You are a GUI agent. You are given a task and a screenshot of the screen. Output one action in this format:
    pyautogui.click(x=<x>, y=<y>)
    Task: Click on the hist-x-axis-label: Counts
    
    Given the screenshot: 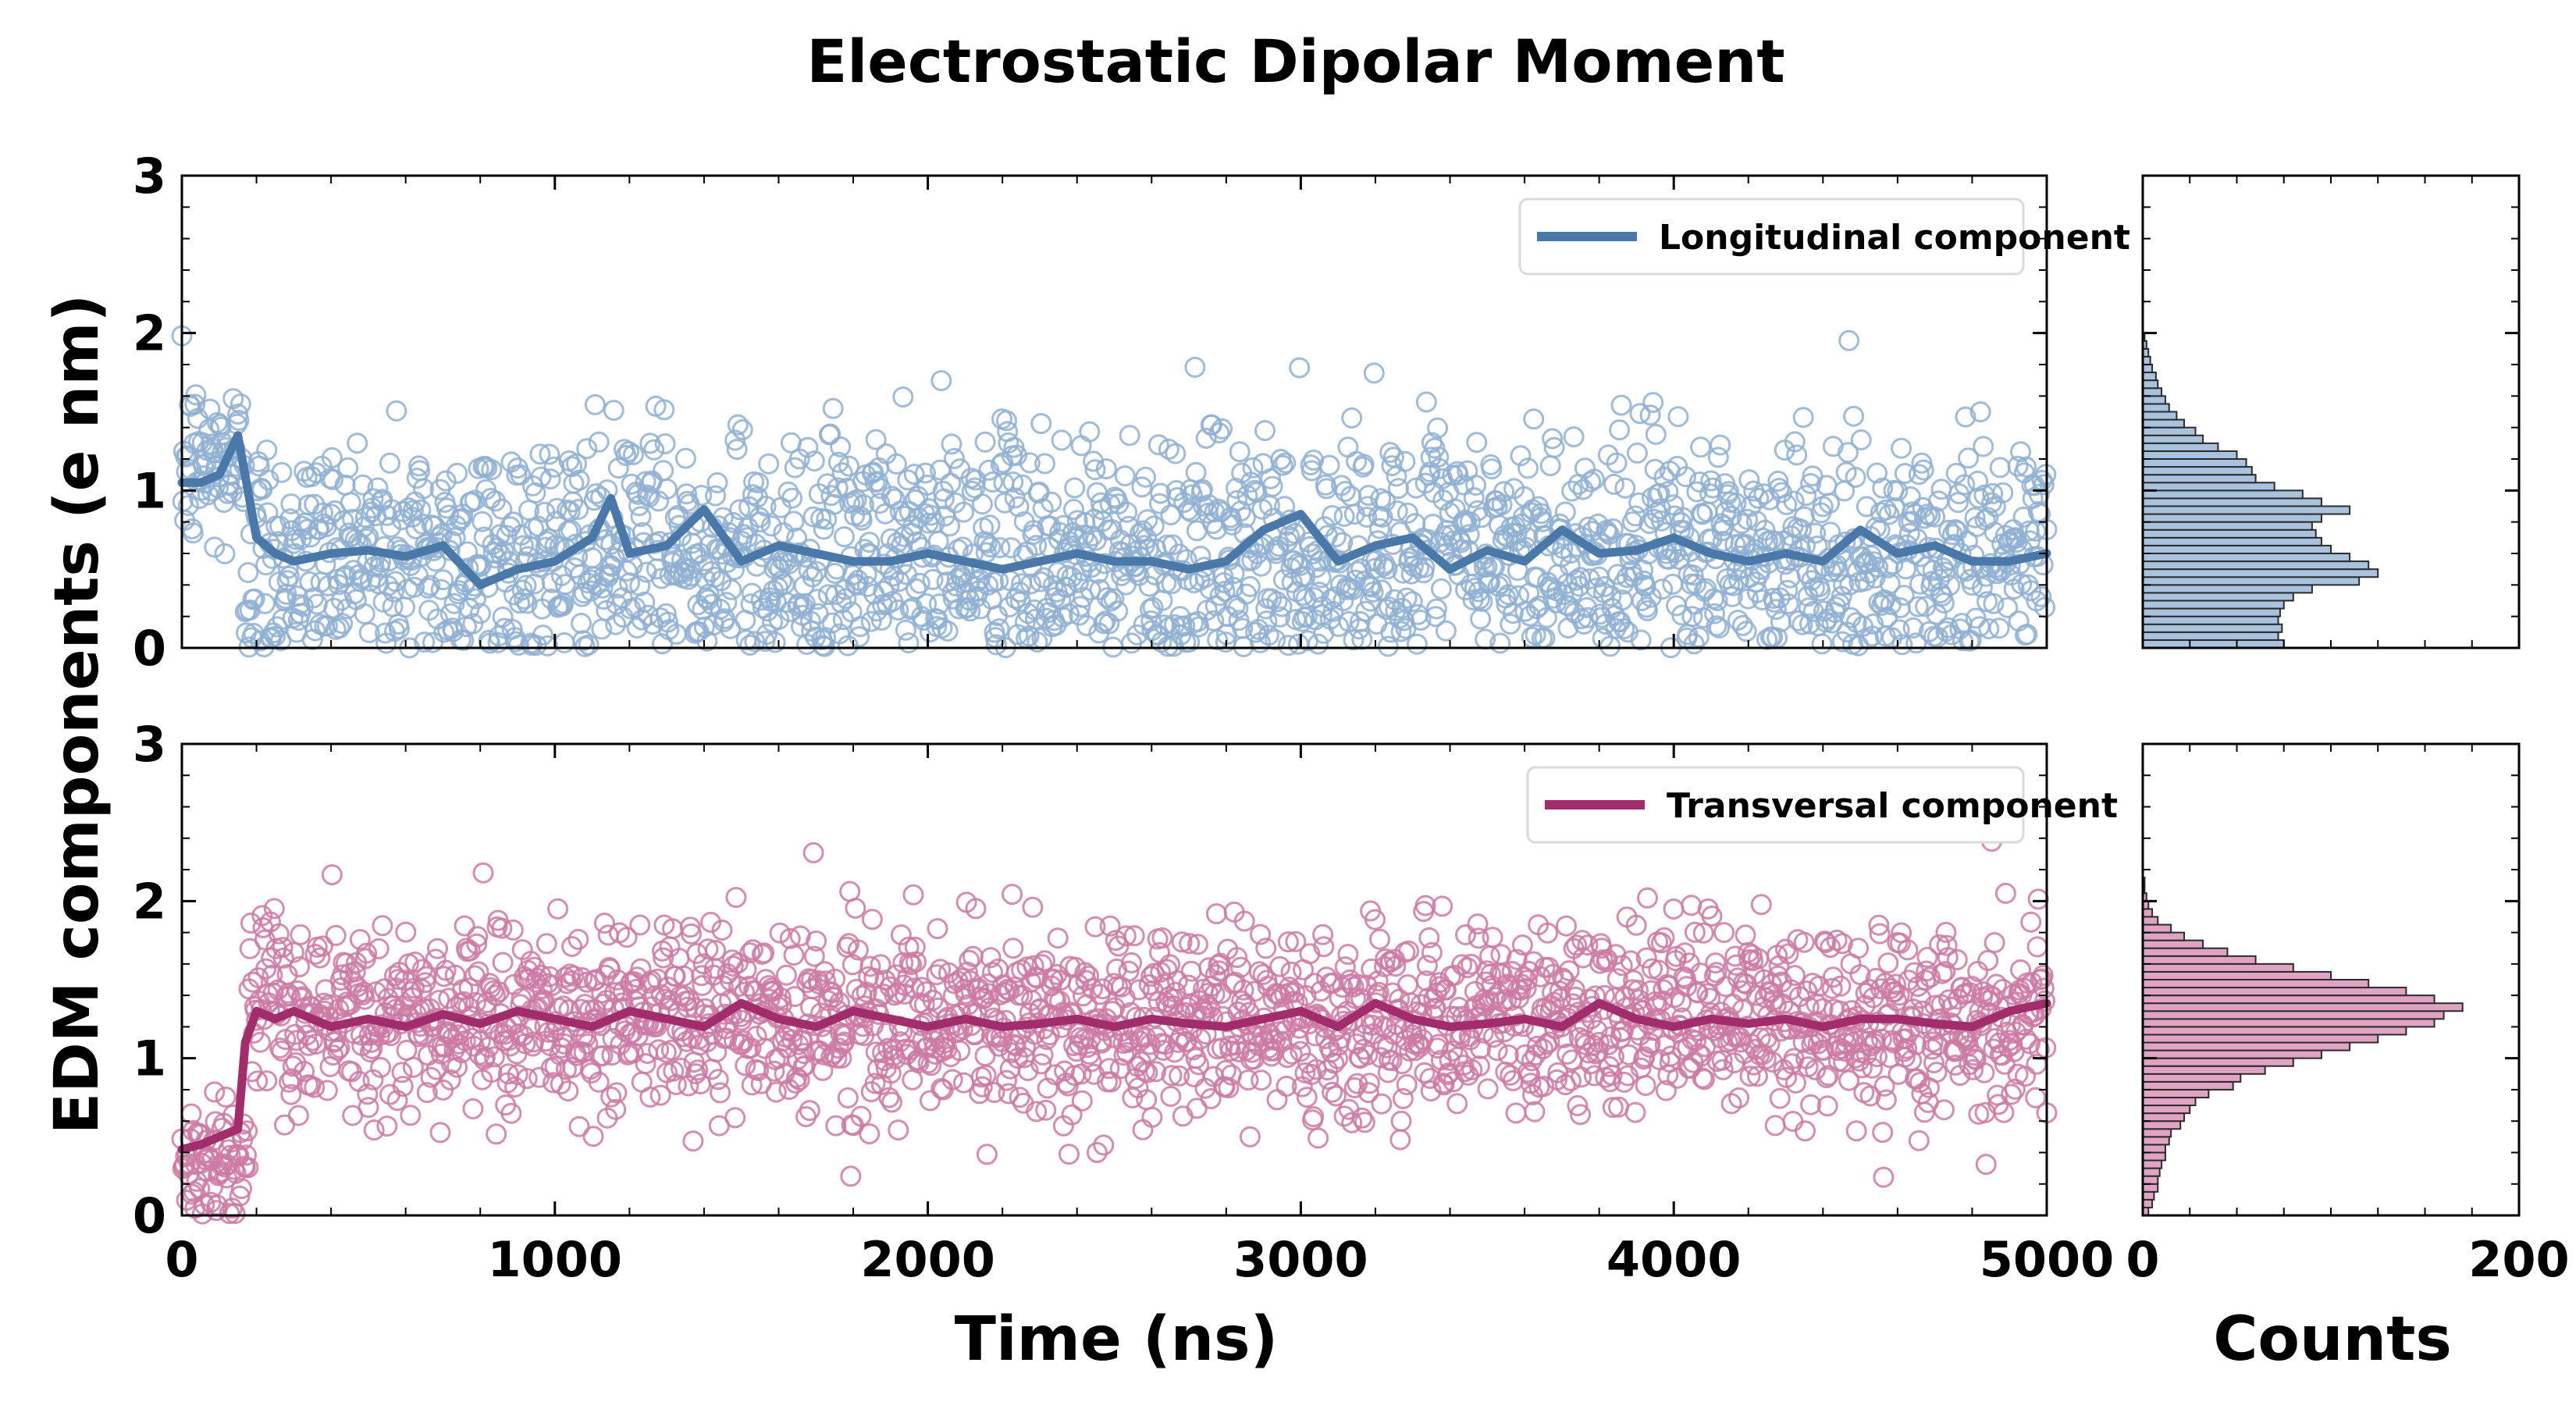 What is the action you would take?
    pyautogui.click(x=2332, y=1339)
    